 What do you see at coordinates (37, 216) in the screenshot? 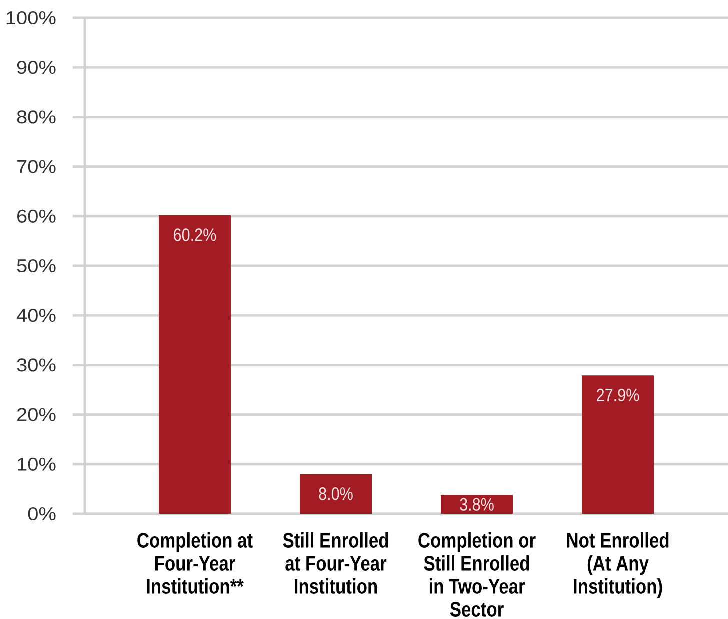
I see `y-tick-label: 60%` at bounding box center [37, 216].